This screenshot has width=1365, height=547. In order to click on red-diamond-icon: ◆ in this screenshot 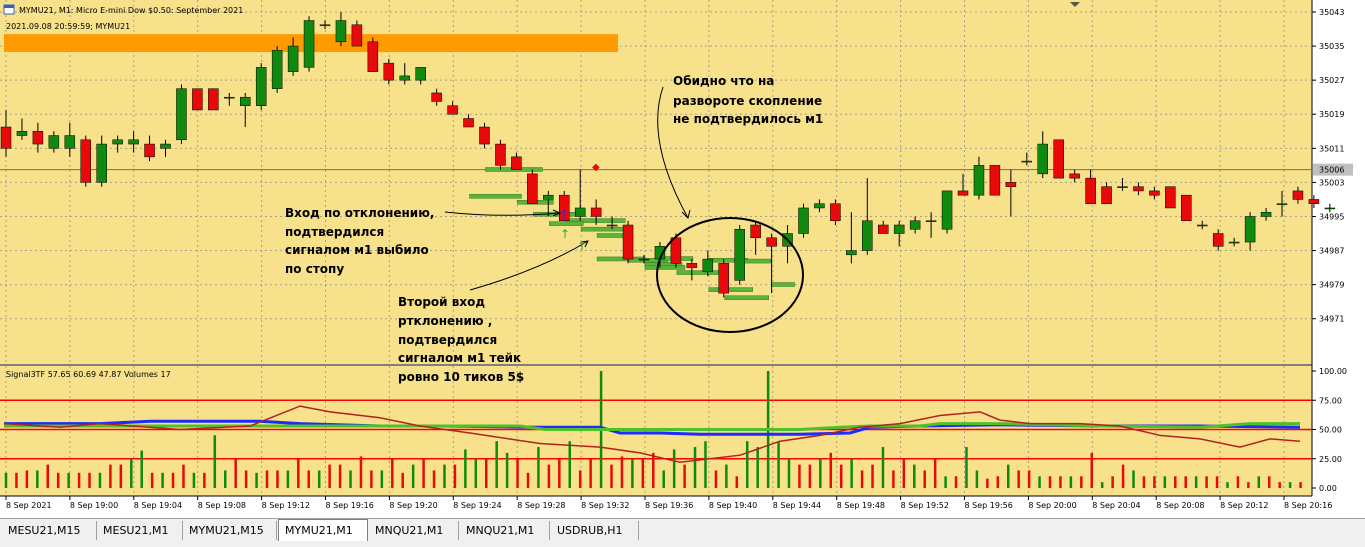, I will do `click(596, 167)`.